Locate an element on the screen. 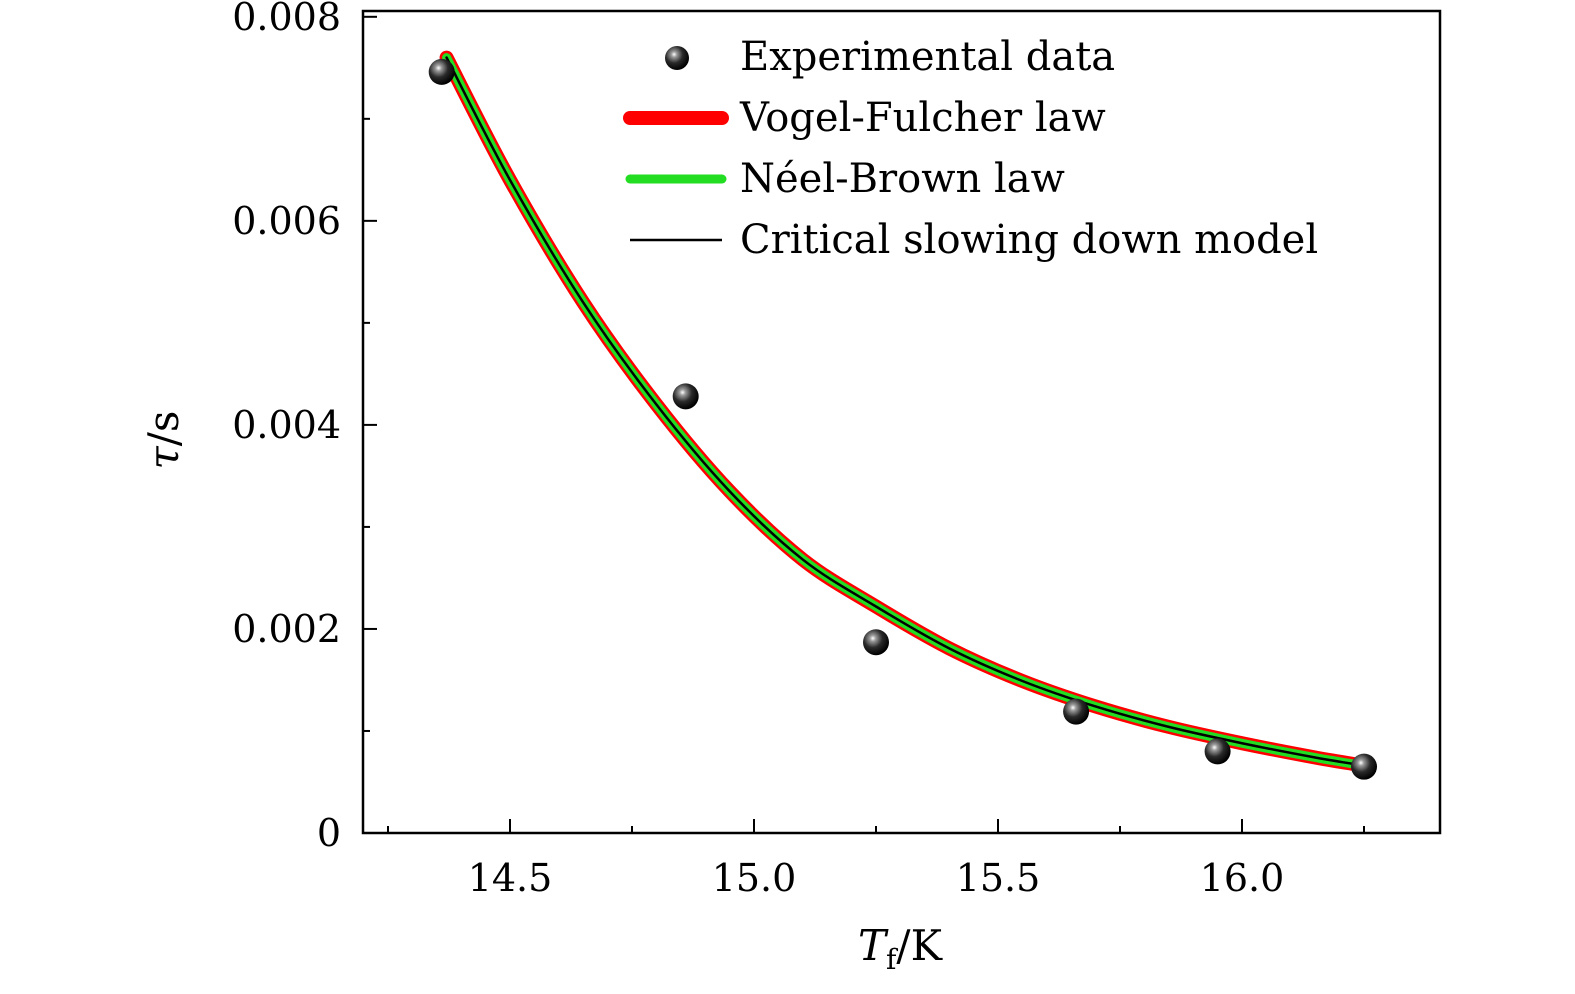 Image resolution: width=1575 pixels, height=994 pixels. legend-label-critical-slowing: Critical slowing down model is located at coordinates (1029, 240).